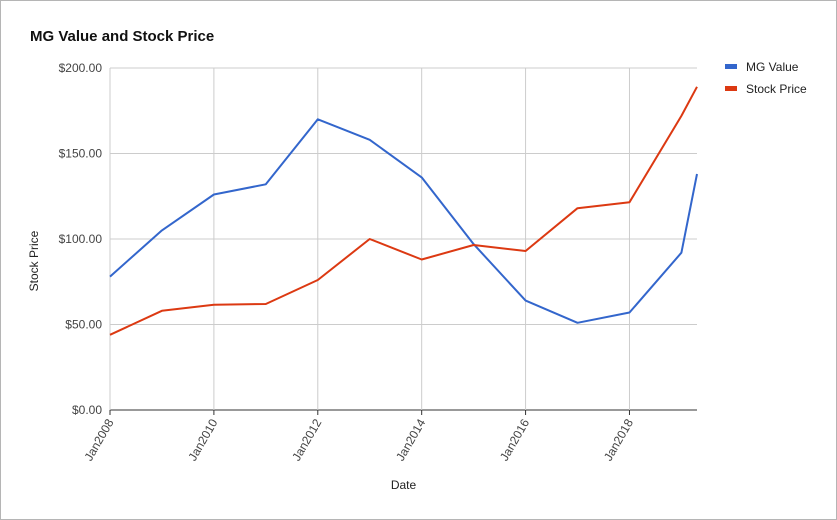  I want to click on x-tick-label: Jan2012, so click(306, 439).